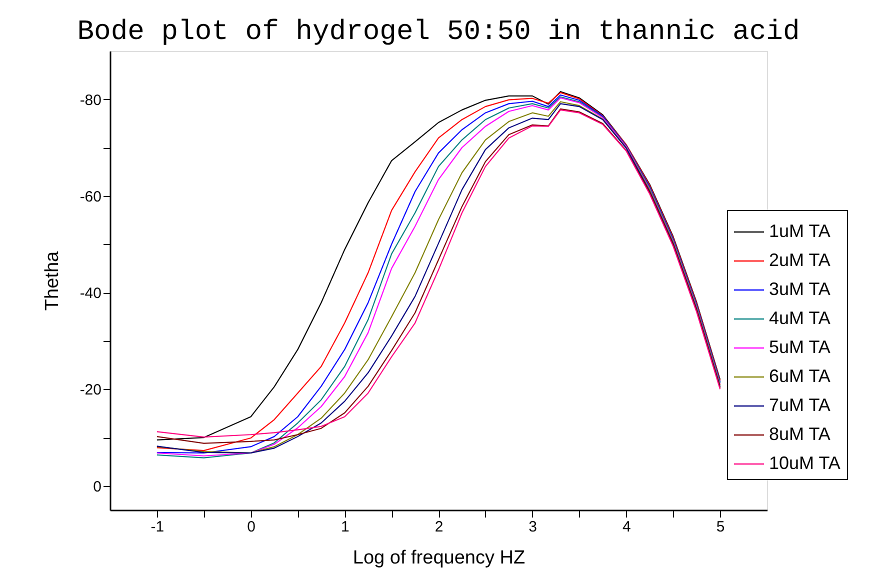  I want to click on legend-label: 7uM TA, so click(799, 405).